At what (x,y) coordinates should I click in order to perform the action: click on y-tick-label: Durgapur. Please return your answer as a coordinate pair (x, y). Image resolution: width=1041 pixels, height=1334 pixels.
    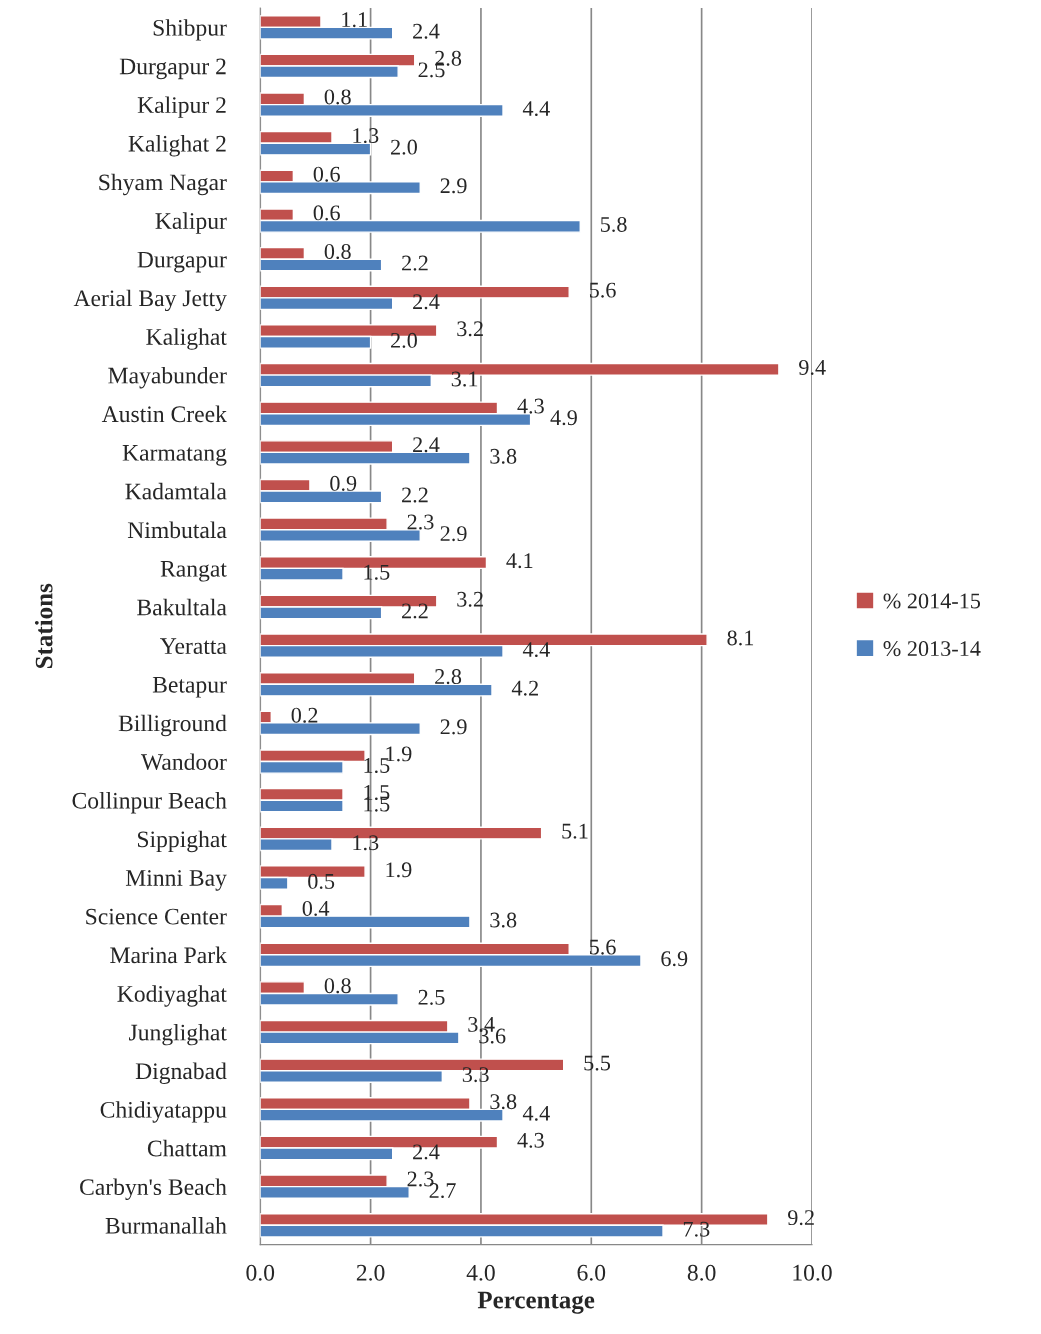
    Looking at the image, I should click on (182, 262).